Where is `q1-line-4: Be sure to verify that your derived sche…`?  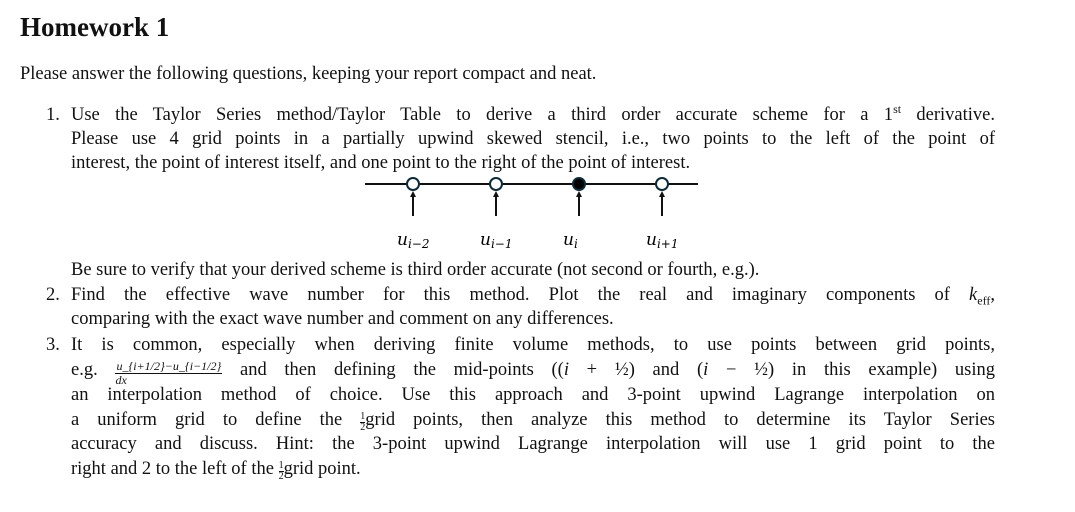
q1-line-4: Be sure to verify that your derived sche… is located at coordinates (415, 270).